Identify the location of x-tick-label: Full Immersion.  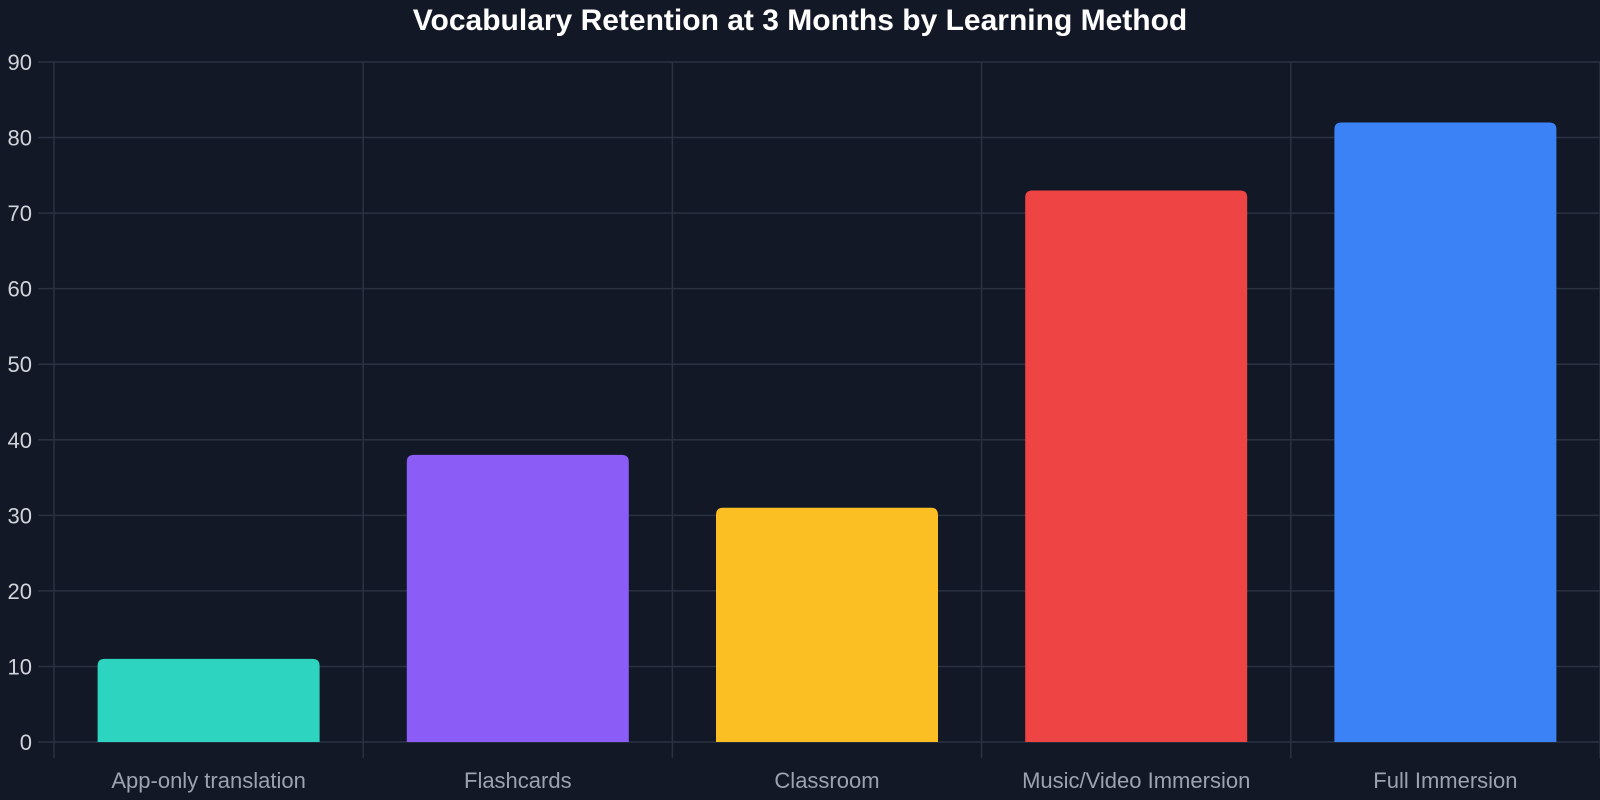
(1445, 780).